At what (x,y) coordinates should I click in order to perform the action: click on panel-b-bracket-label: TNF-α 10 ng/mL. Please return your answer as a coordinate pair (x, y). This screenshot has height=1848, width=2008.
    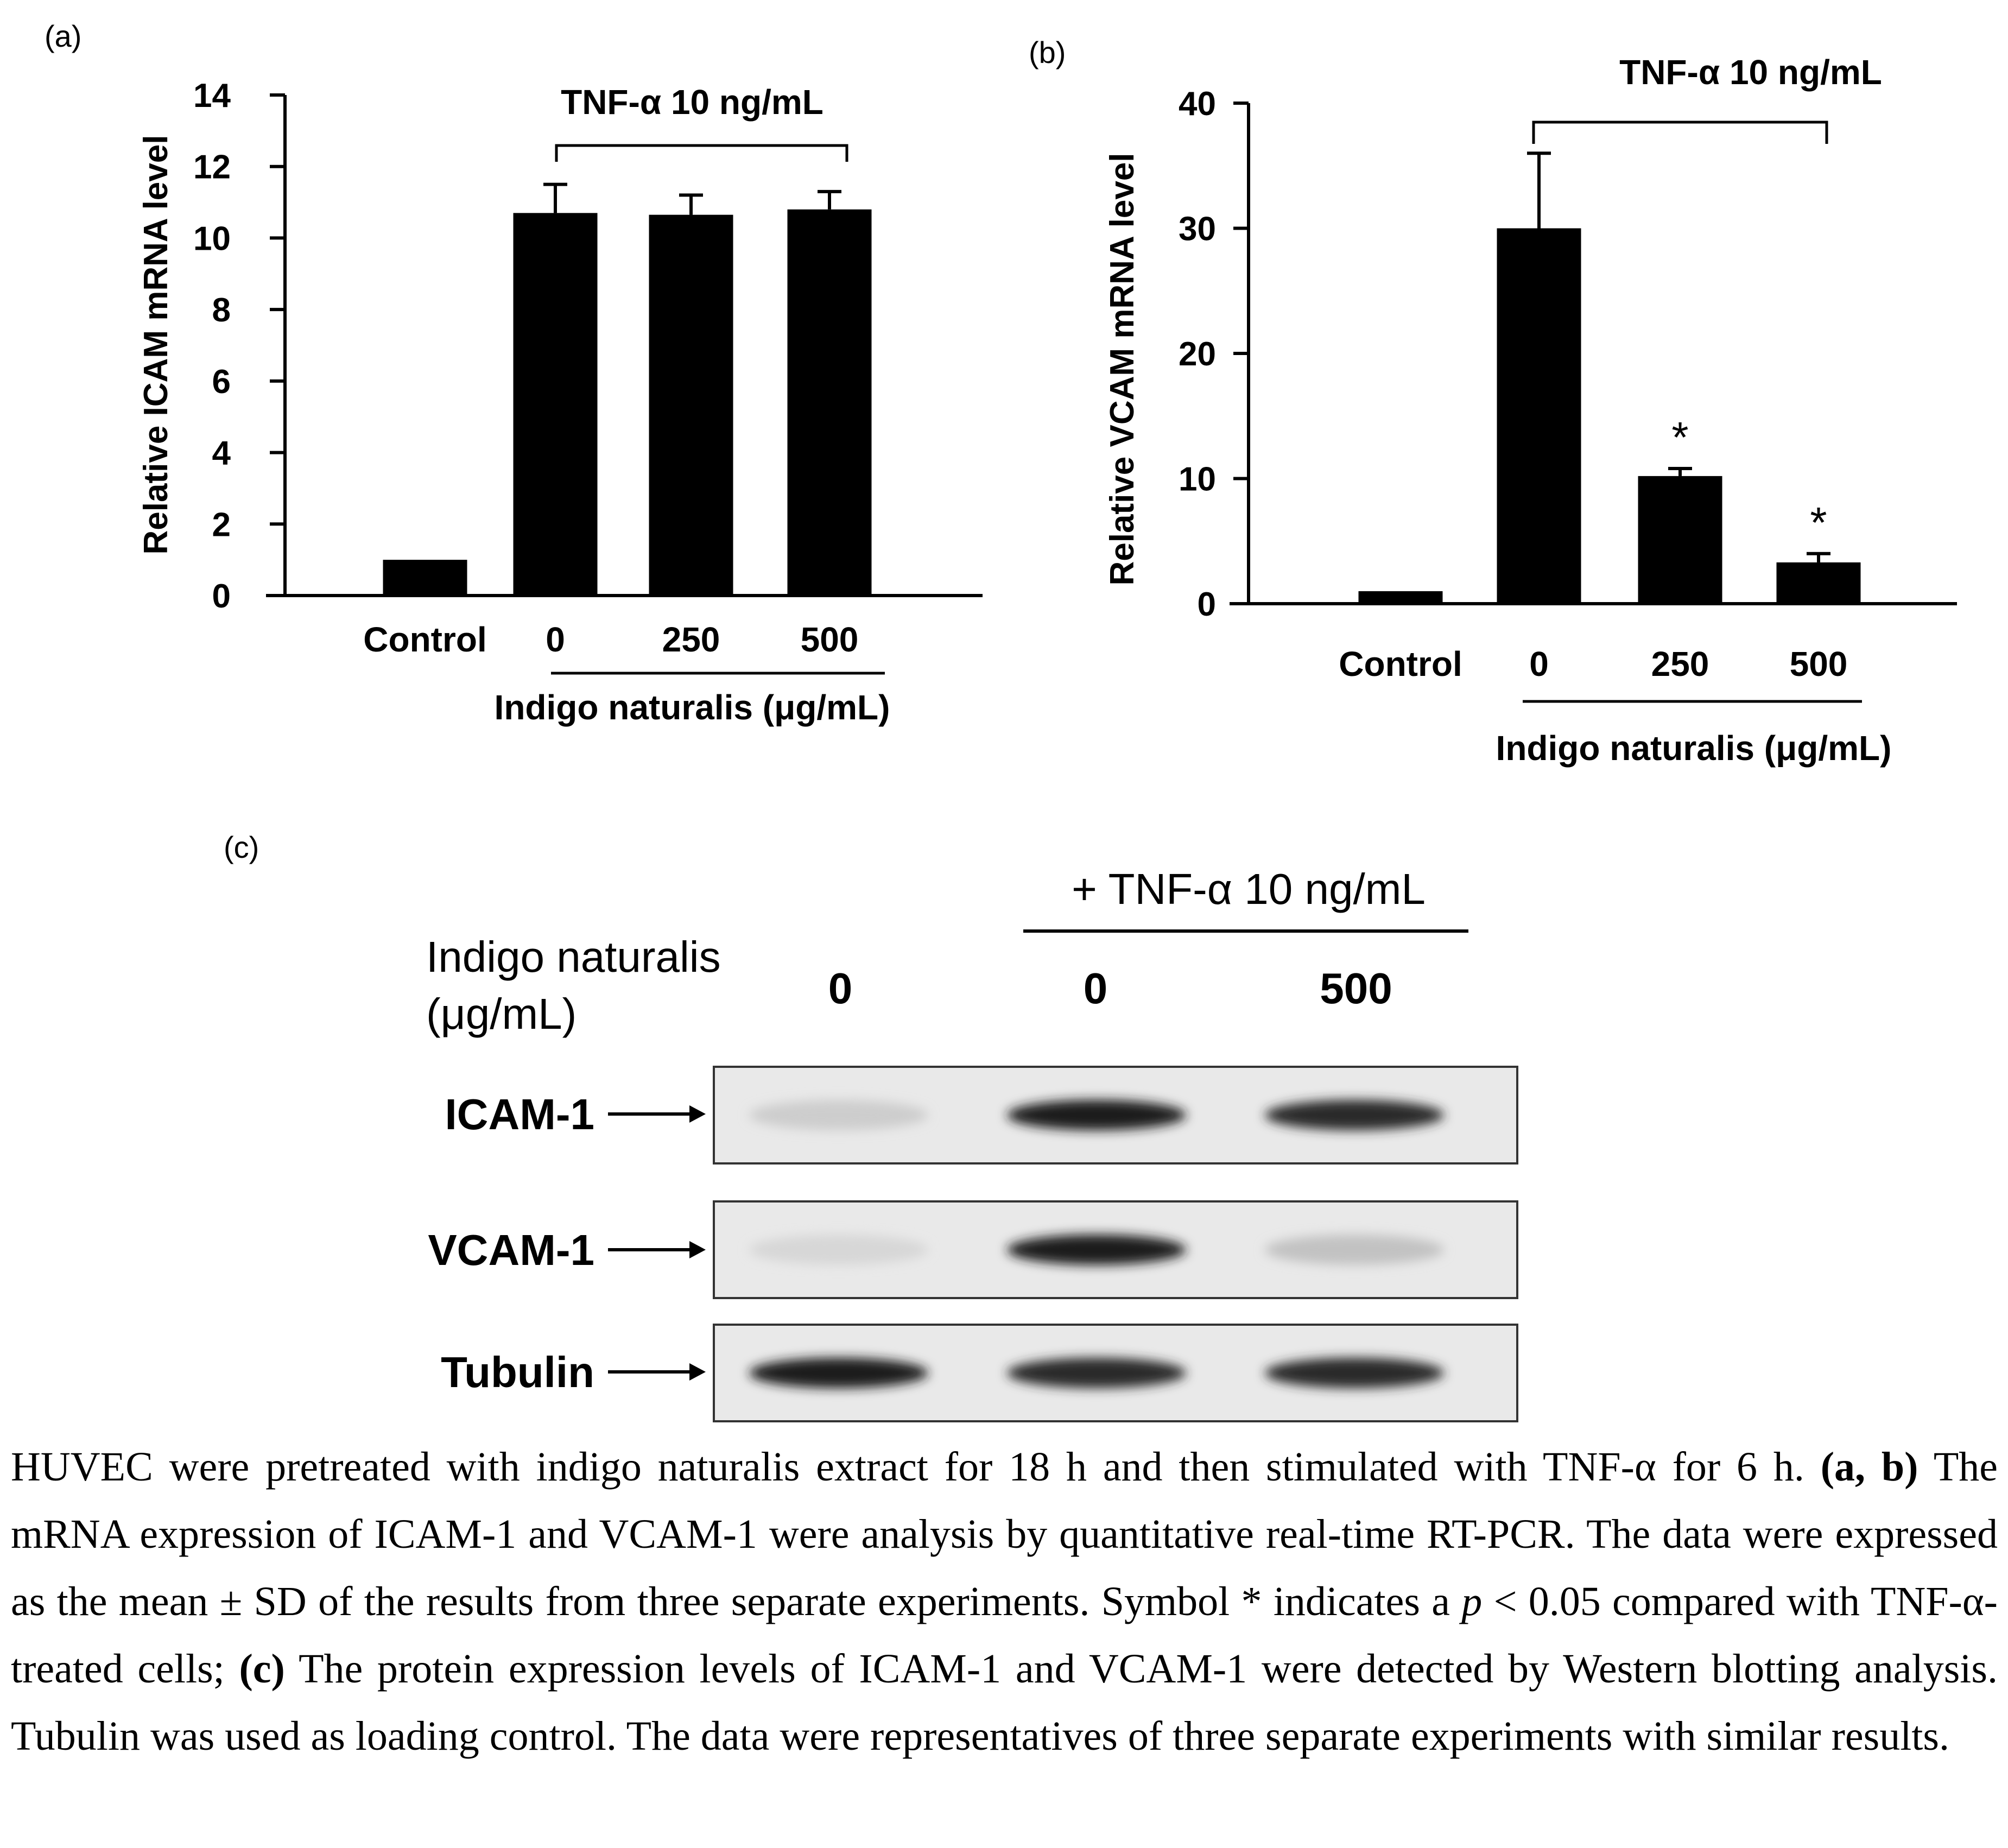
    Looking at the image, I should click on (1751, 72).